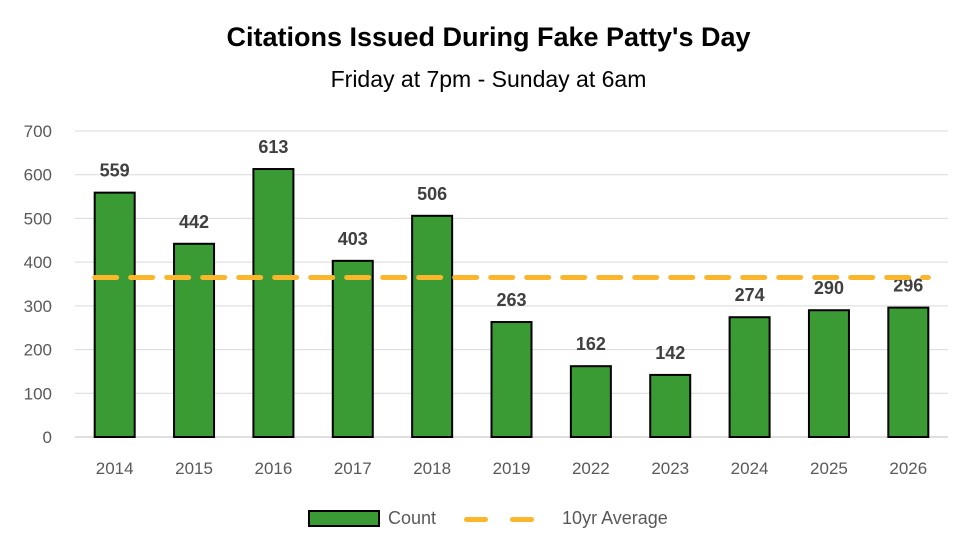 Image resolution: width=977 pixels, height=555 pixels. I want to click on y-tick-label: 500, so click(38, 218).